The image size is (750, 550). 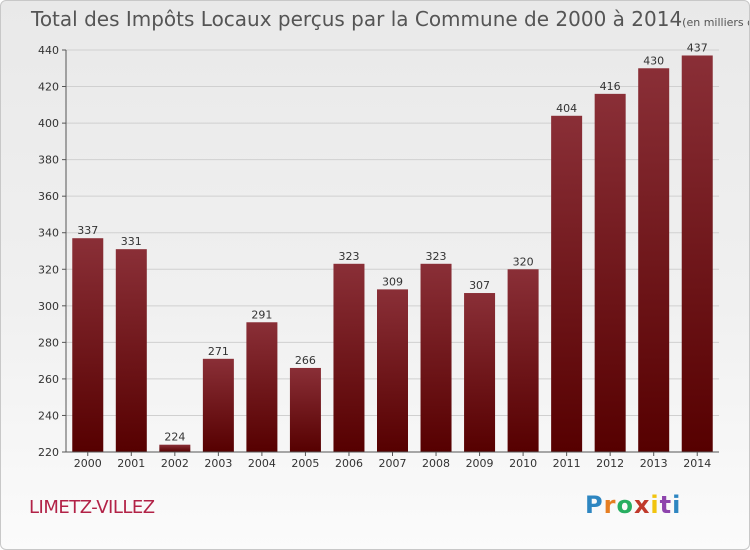 What do you see at coordinates (218, 351) in the screenshot?
I see `bar-value-label: 271` at bounding box center [218, 351].